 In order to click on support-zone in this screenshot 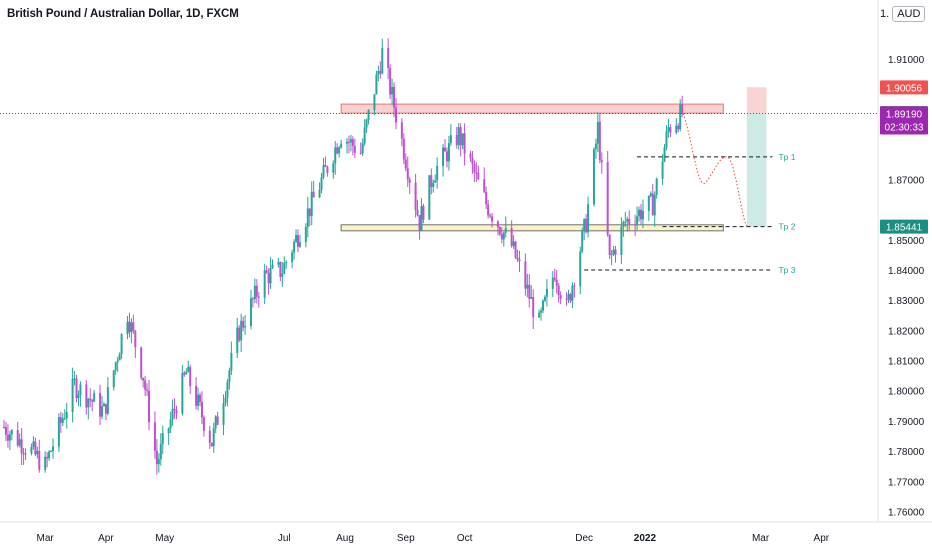, I will do `click(532, 228)`.